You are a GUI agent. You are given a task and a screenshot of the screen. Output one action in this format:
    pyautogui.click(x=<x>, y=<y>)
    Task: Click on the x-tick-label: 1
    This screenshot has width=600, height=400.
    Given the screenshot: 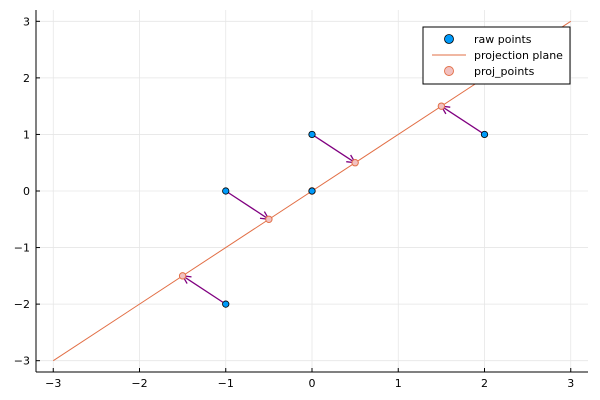 What is the action you would take?
    pyautogui.click(x=398, y=383)
    